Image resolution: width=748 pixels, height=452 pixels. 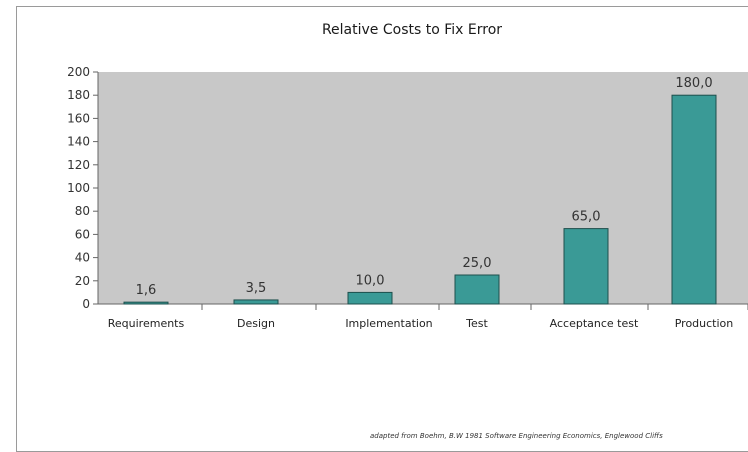 What do you see at coordinates (146, 290) in the screenshot?
I see `data-label: 1,6` at bounding box center [146, 290].